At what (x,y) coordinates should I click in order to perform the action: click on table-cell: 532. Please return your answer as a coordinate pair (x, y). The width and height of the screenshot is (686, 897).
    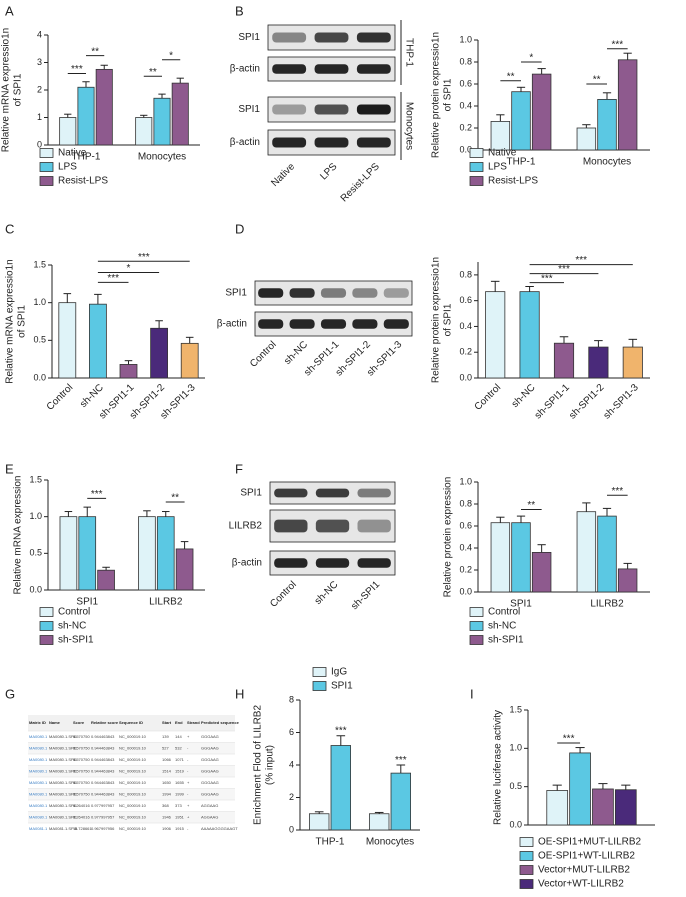
    Looking at the image, I should click on (178, 747).